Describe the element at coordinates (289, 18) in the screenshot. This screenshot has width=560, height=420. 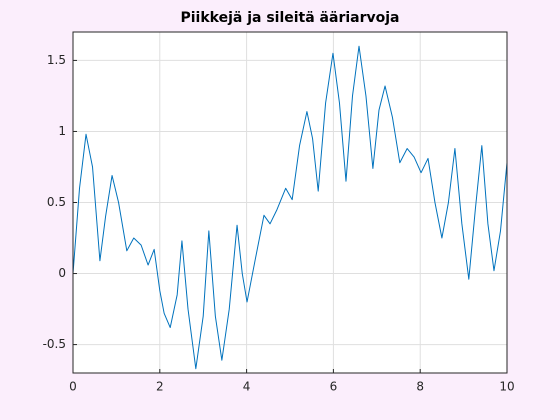
I see `chart-title: Piikkejä ja sileitä ääriarvoja` at that location.